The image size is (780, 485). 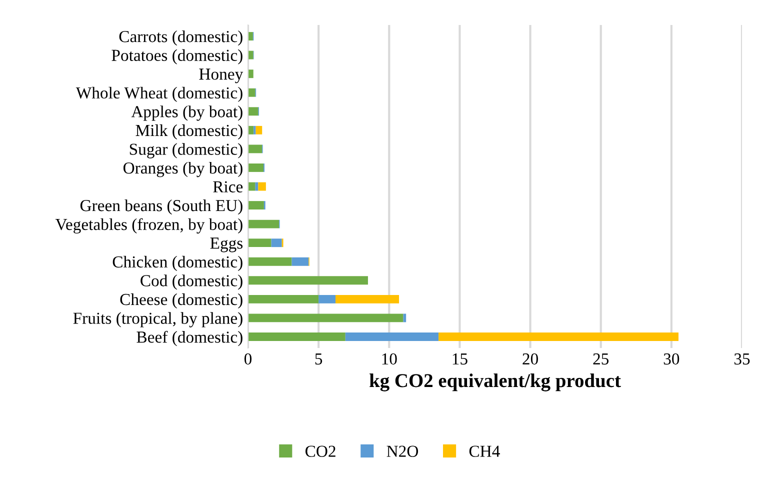 I want to click on y-tick-label: Whole Wheat (domestic), so click(x=159, y=94).